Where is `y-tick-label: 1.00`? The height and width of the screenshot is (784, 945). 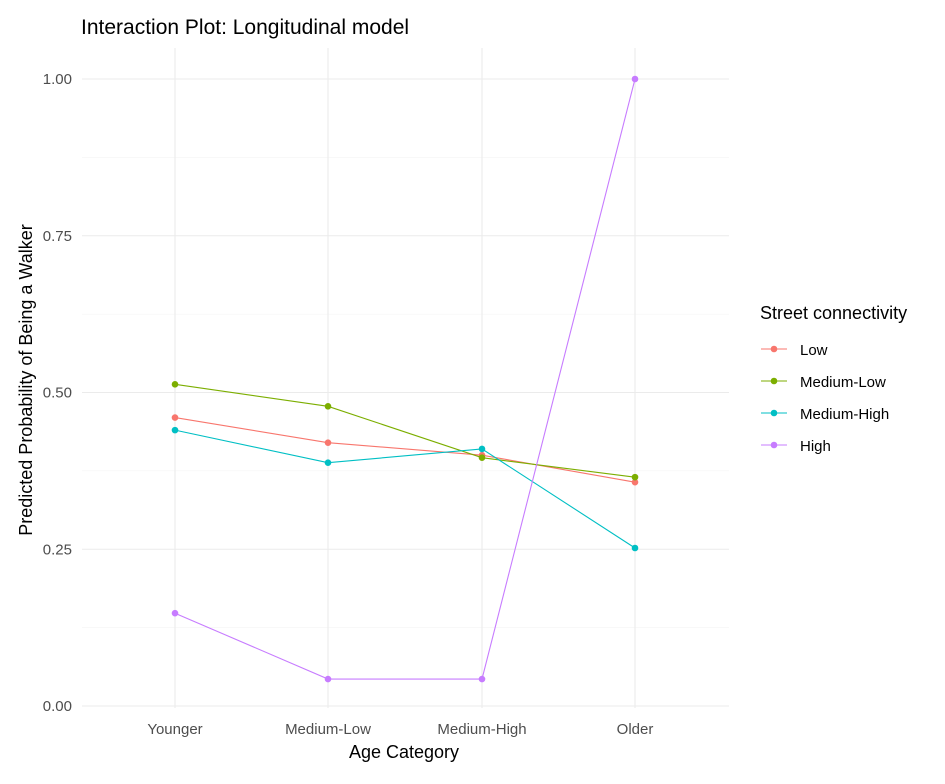 y-tick-label: 1.00 is located at coordinates (57, 79).